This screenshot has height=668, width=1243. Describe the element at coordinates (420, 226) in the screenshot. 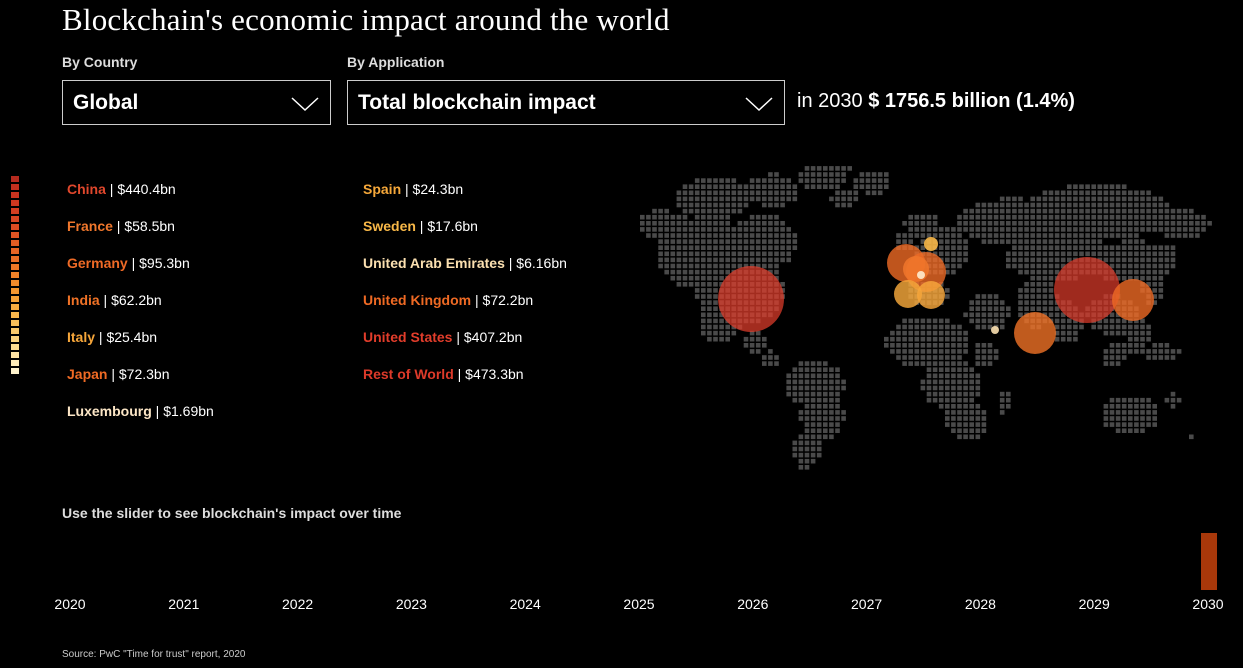

I see `country-entry: Sweden | $17.6bn` at that location.